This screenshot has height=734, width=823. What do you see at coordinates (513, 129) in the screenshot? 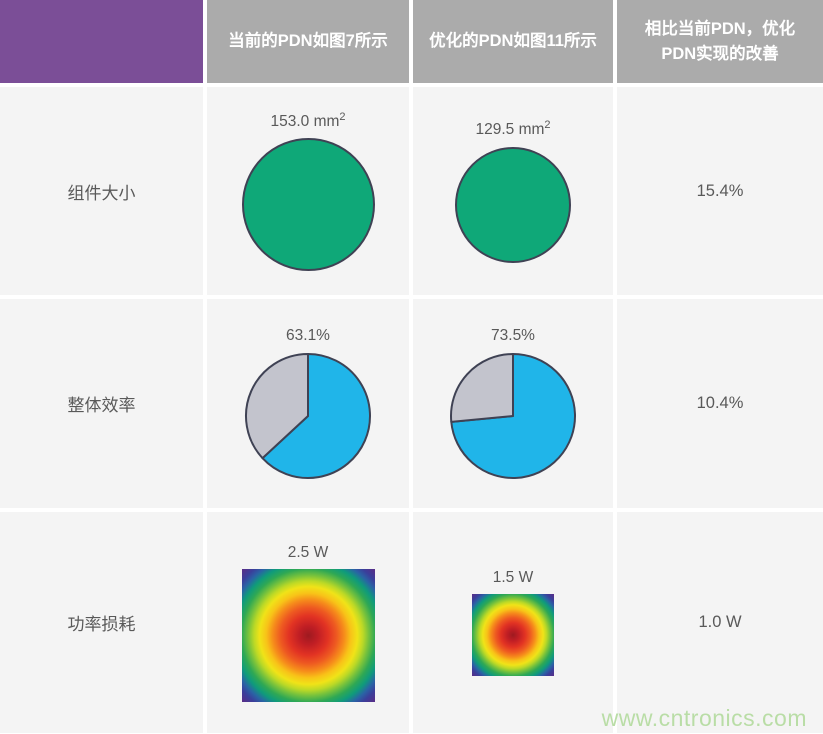
I see `area-value-optimized: 129.5 mm2` at bounding box center [513, 129].